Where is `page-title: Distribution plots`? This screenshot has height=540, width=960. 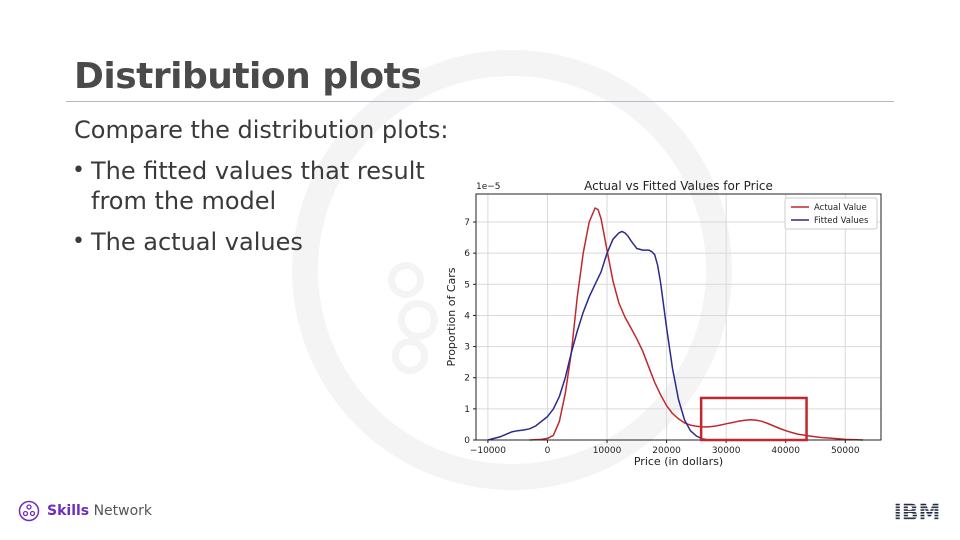 page-title: Distribution plots is located at coordinates (248, 76).